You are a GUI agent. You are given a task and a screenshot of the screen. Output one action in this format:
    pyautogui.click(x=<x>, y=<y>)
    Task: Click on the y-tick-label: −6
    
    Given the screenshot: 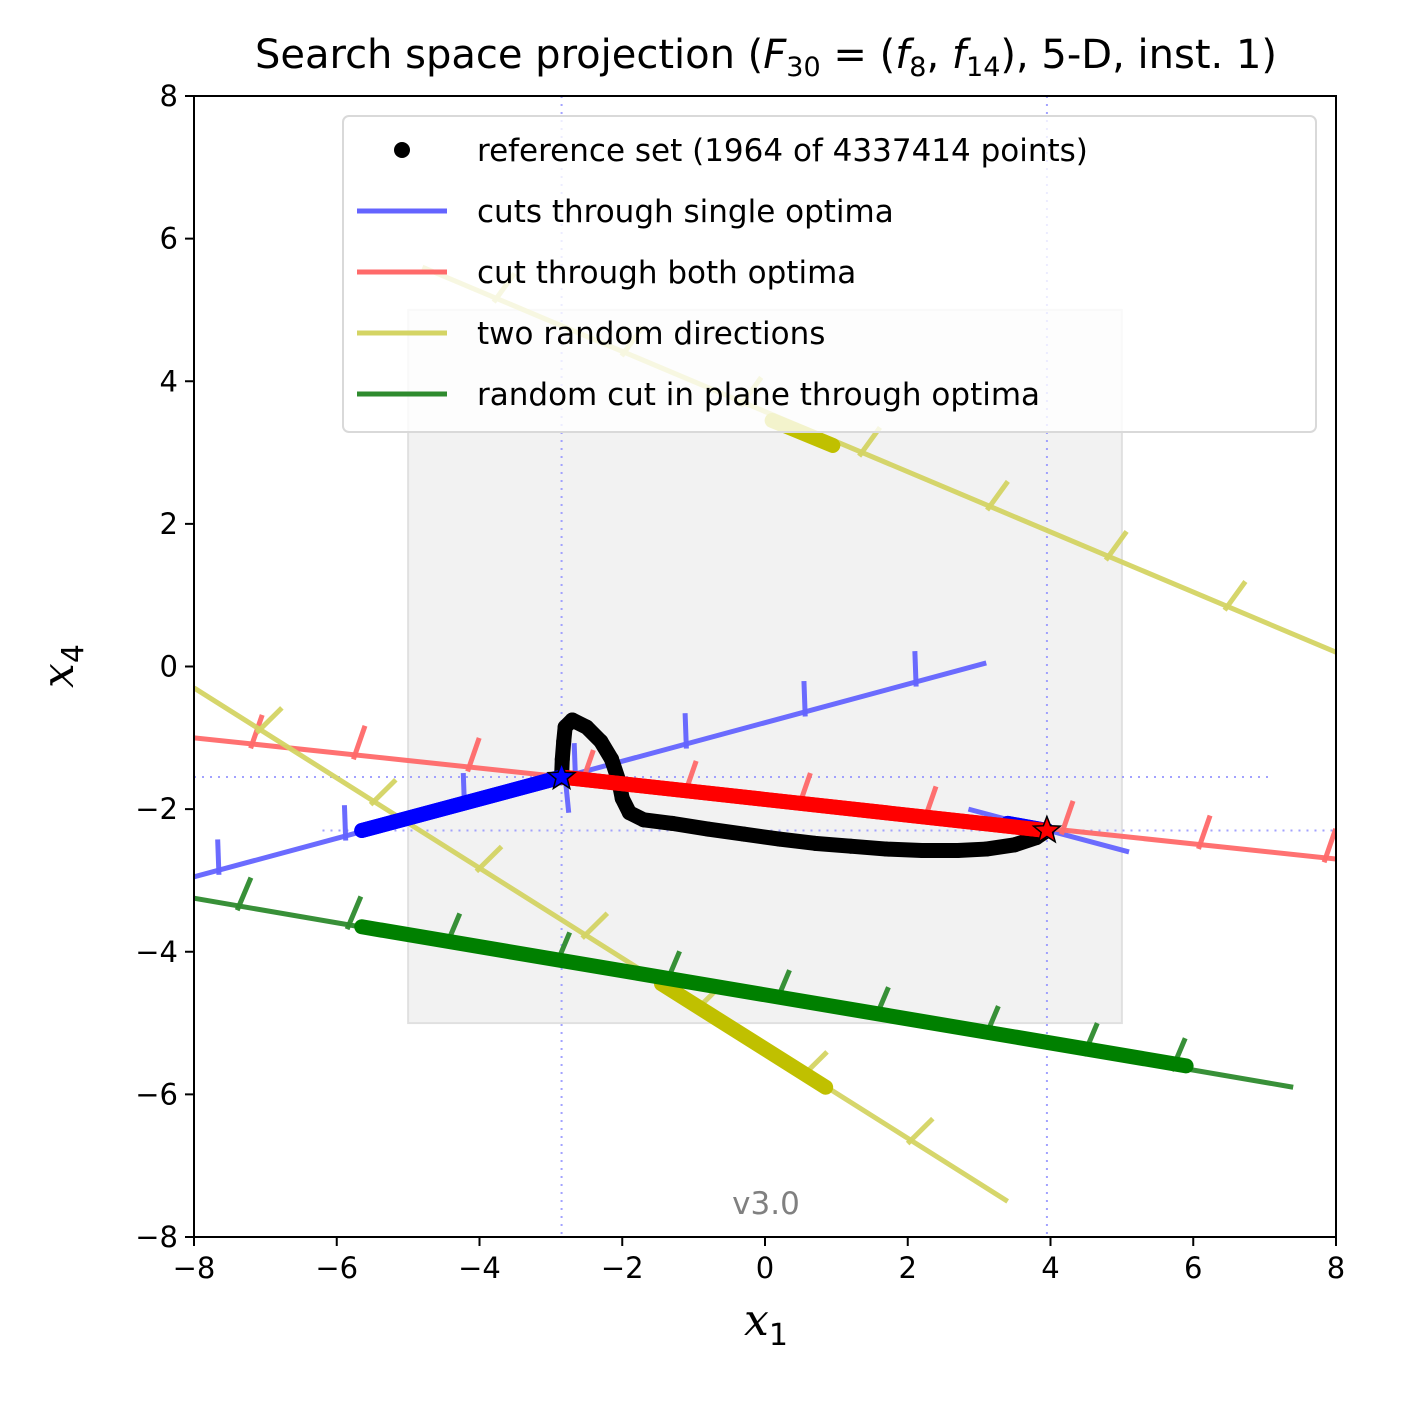 What is the action you would take?
    pyautogui.click(x=156, y=1094)
    